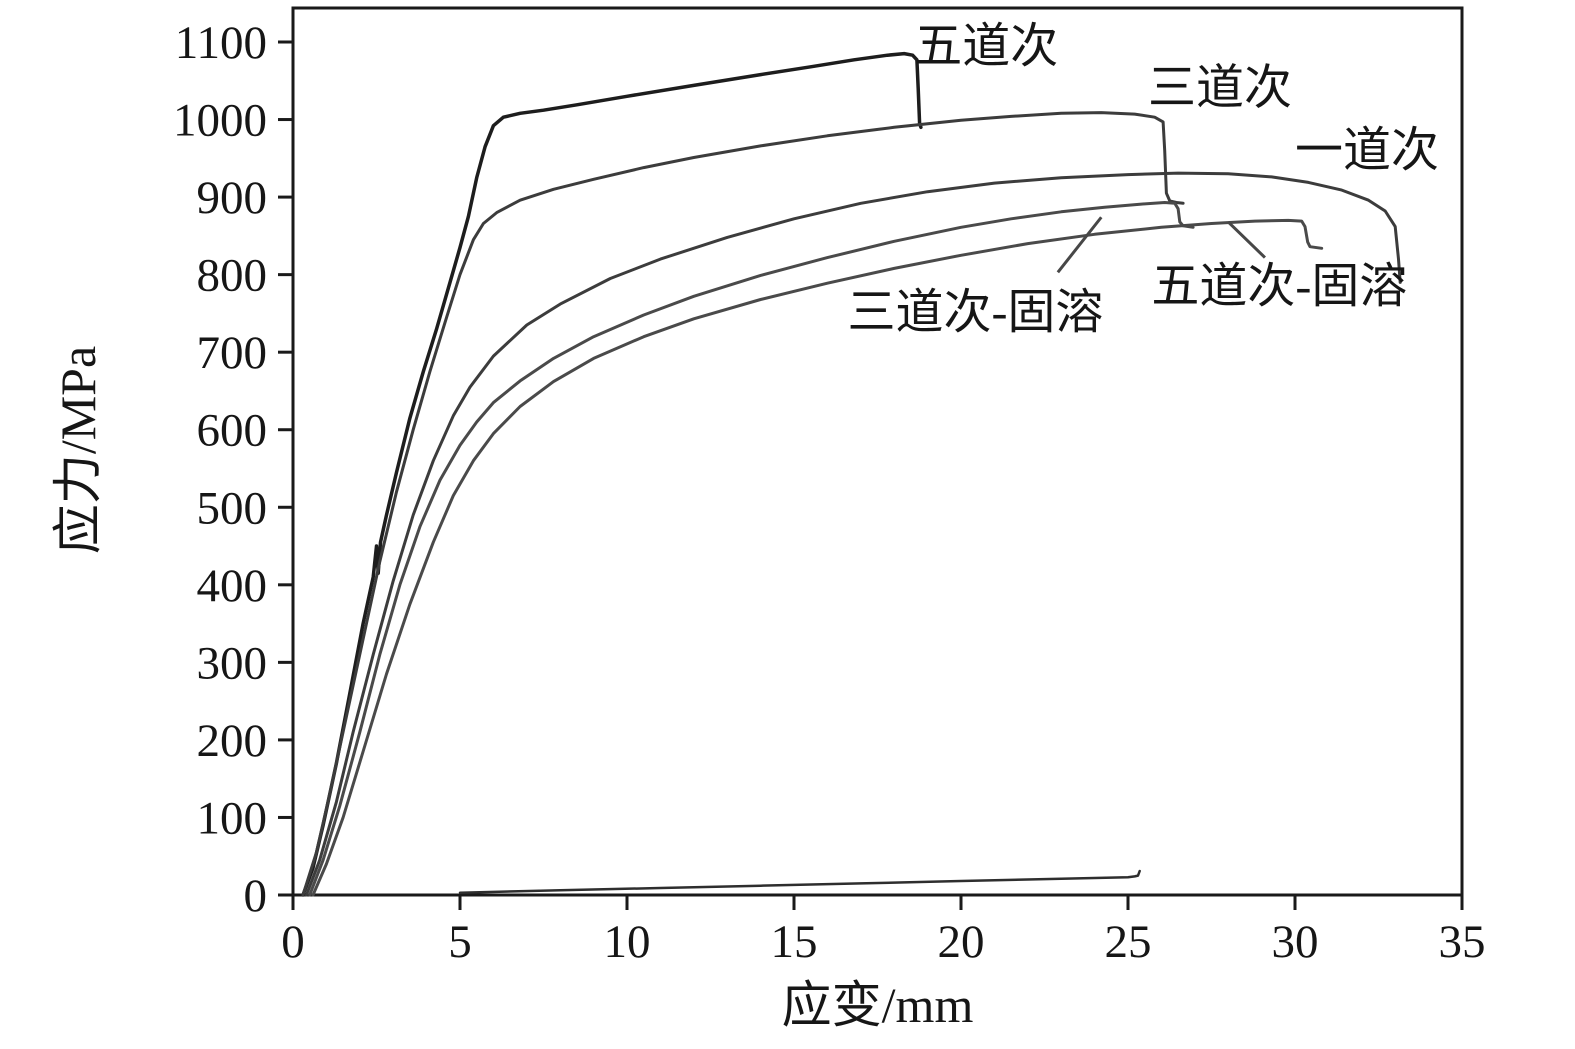 This screenshot has width=1575, height=1049. I want to click on label-wudaoci: 五道次, so click(986, 46).